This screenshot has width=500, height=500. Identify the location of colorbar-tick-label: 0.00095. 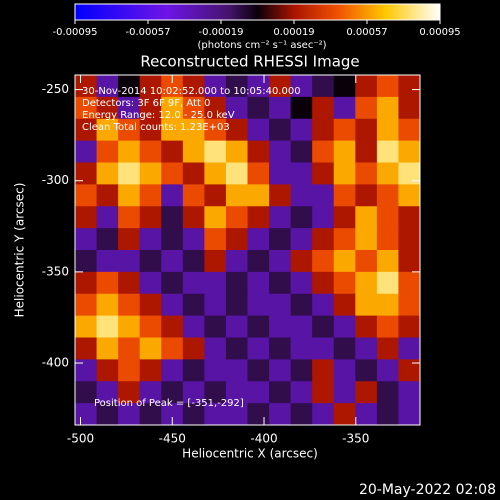
(439, 32).